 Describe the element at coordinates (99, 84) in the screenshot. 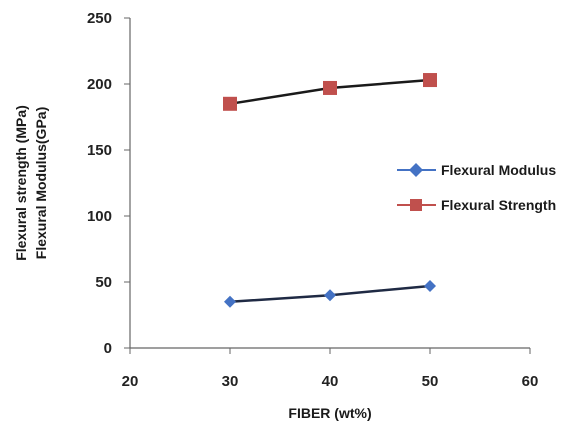

I see `y-tick-label: 200` at that location.